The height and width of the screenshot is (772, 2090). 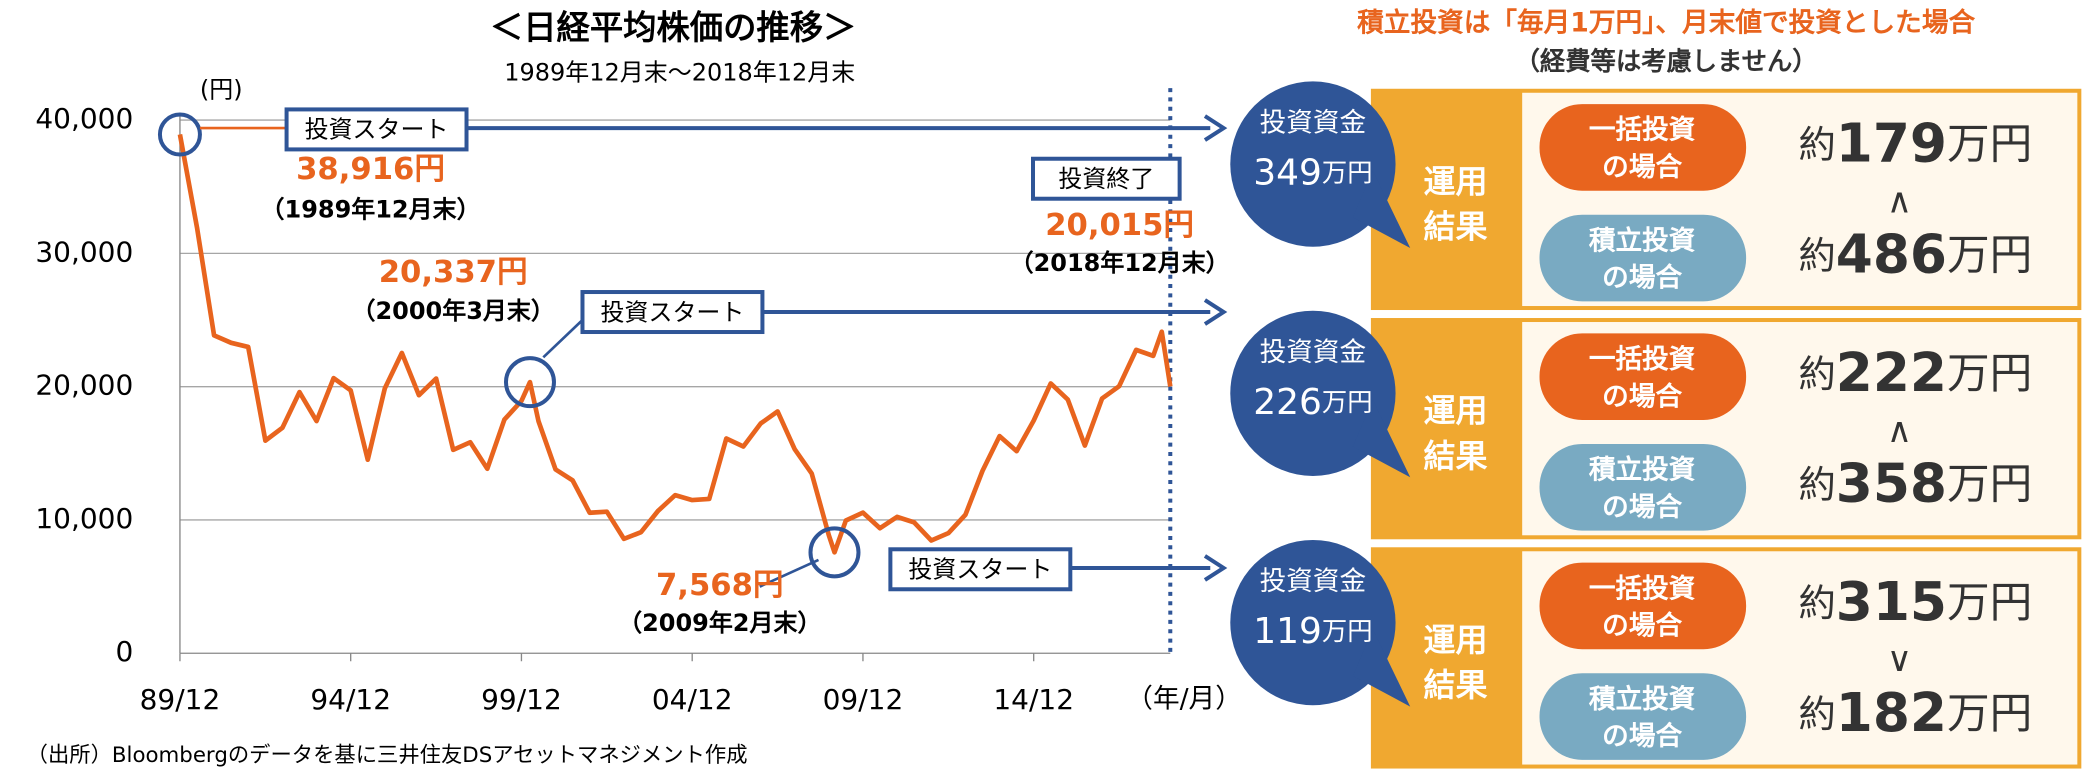 I want to click on x-tick-label: 09/12, so click(x=863, y=699).